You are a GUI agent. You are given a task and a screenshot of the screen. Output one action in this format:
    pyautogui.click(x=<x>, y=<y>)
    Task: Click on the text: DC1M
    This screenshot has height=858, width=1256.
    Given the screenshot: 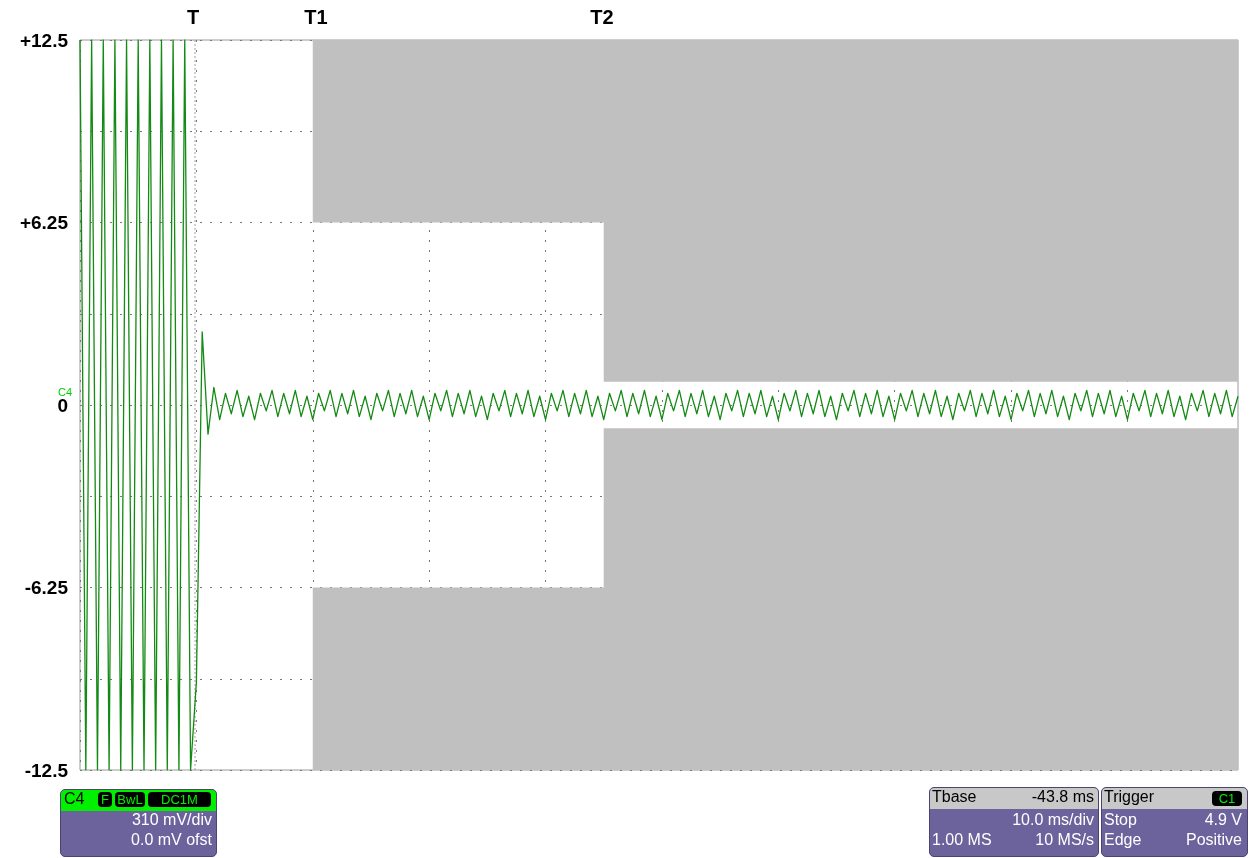 What is the action you would take?
    pyautogui.click(x=179, y=799)
    